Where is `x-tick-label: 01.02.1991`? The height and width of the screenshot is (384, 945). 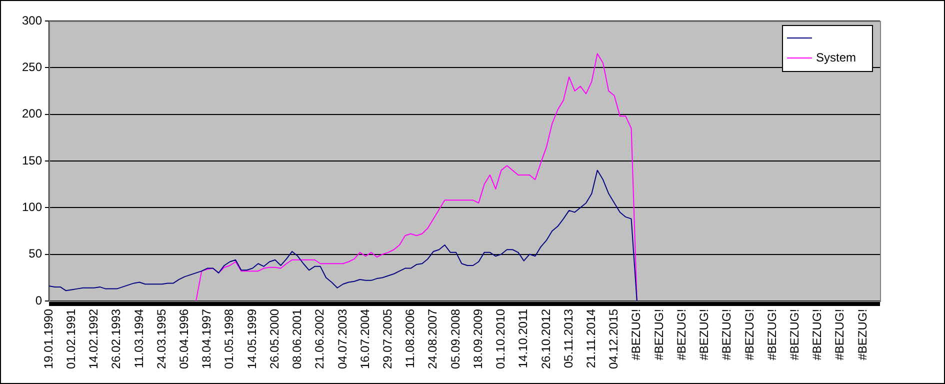 x-tick-label: 01.02.1991 is located at coordinates (71, 339).